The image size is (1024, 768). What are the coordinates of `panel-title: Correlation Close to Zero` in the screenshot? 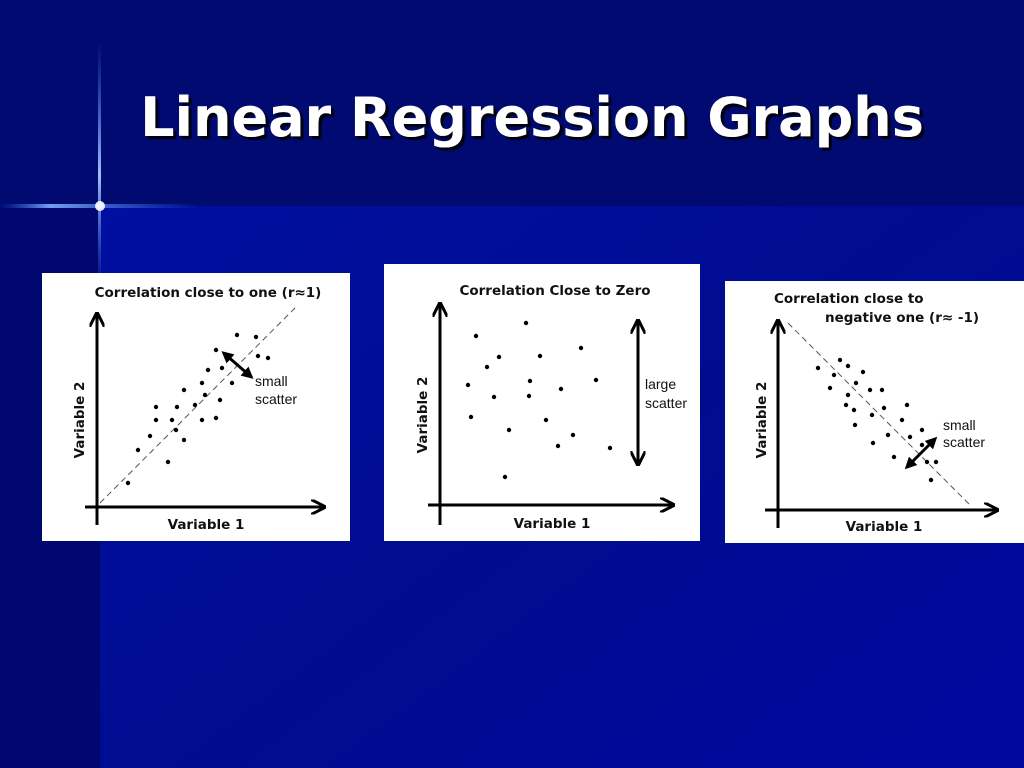 It's located at (554, 291).